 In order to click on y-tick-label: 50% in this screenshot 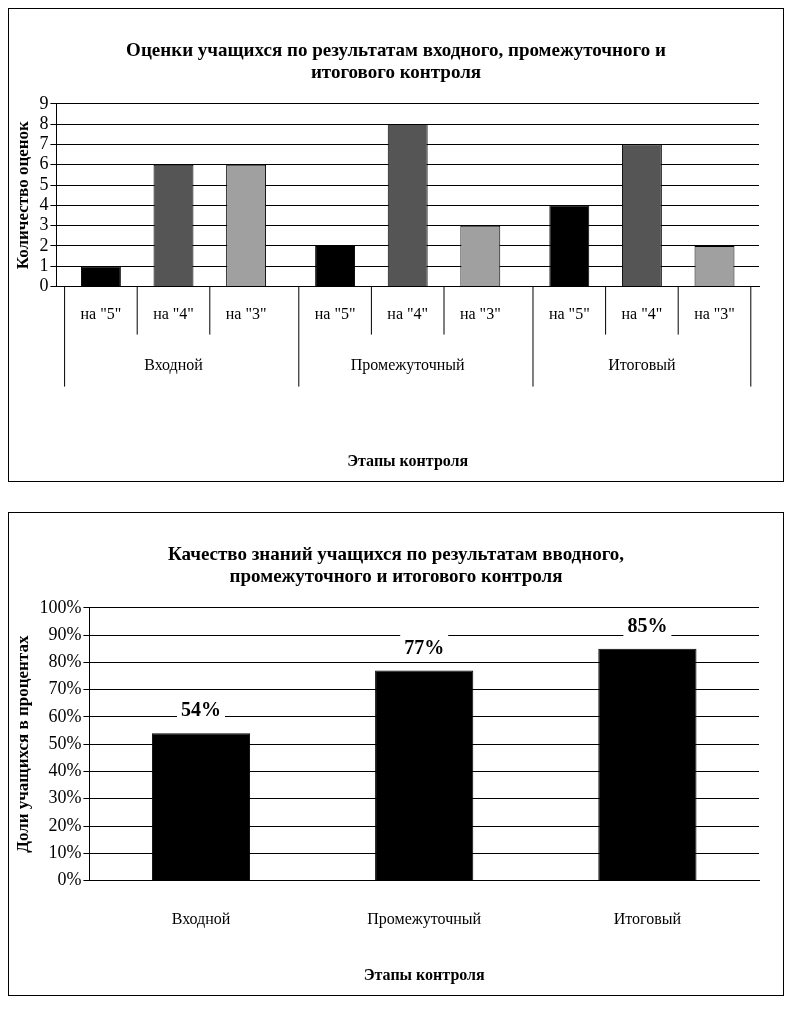, I will do `click(65, 742)`.